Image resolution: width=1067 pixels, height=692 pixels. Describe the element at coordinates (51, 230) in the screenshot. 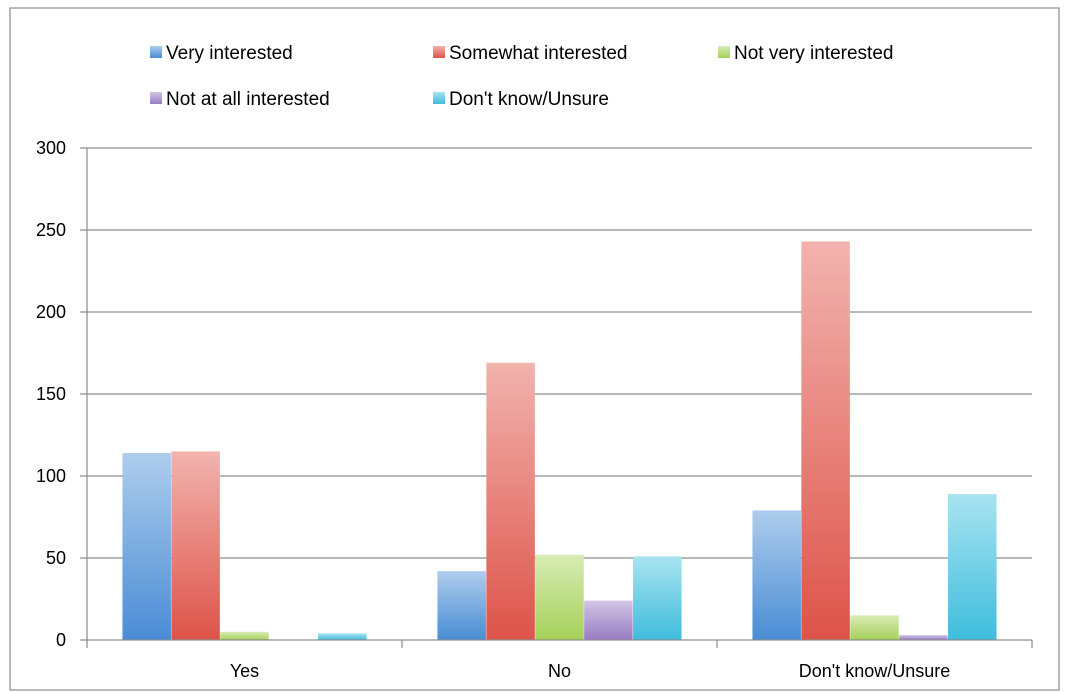

I see `y-tick-label: 250` at that location.